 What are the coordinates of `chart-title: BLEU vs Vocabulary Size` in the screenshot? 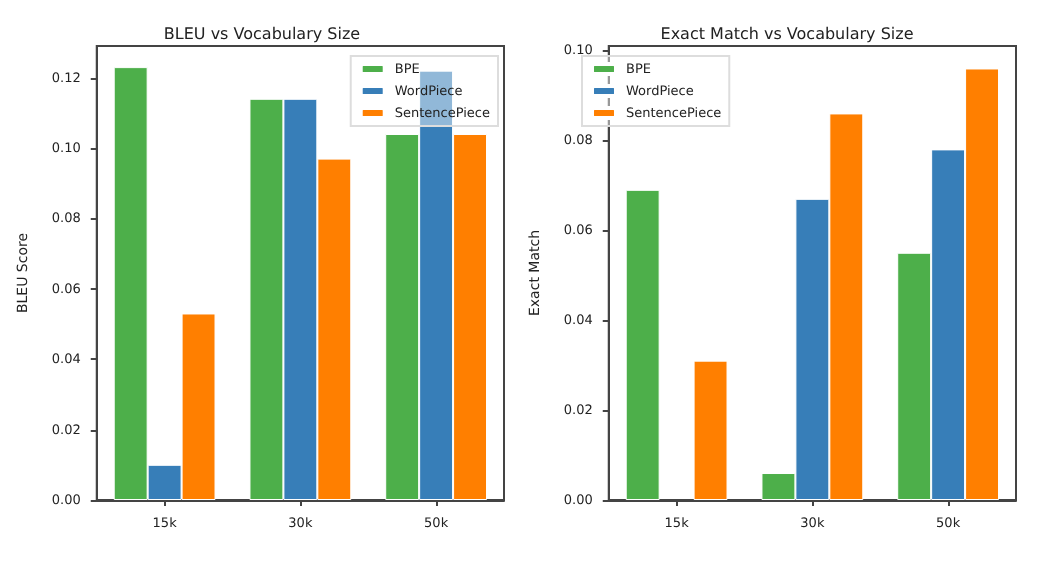 It's located at (262, 34).